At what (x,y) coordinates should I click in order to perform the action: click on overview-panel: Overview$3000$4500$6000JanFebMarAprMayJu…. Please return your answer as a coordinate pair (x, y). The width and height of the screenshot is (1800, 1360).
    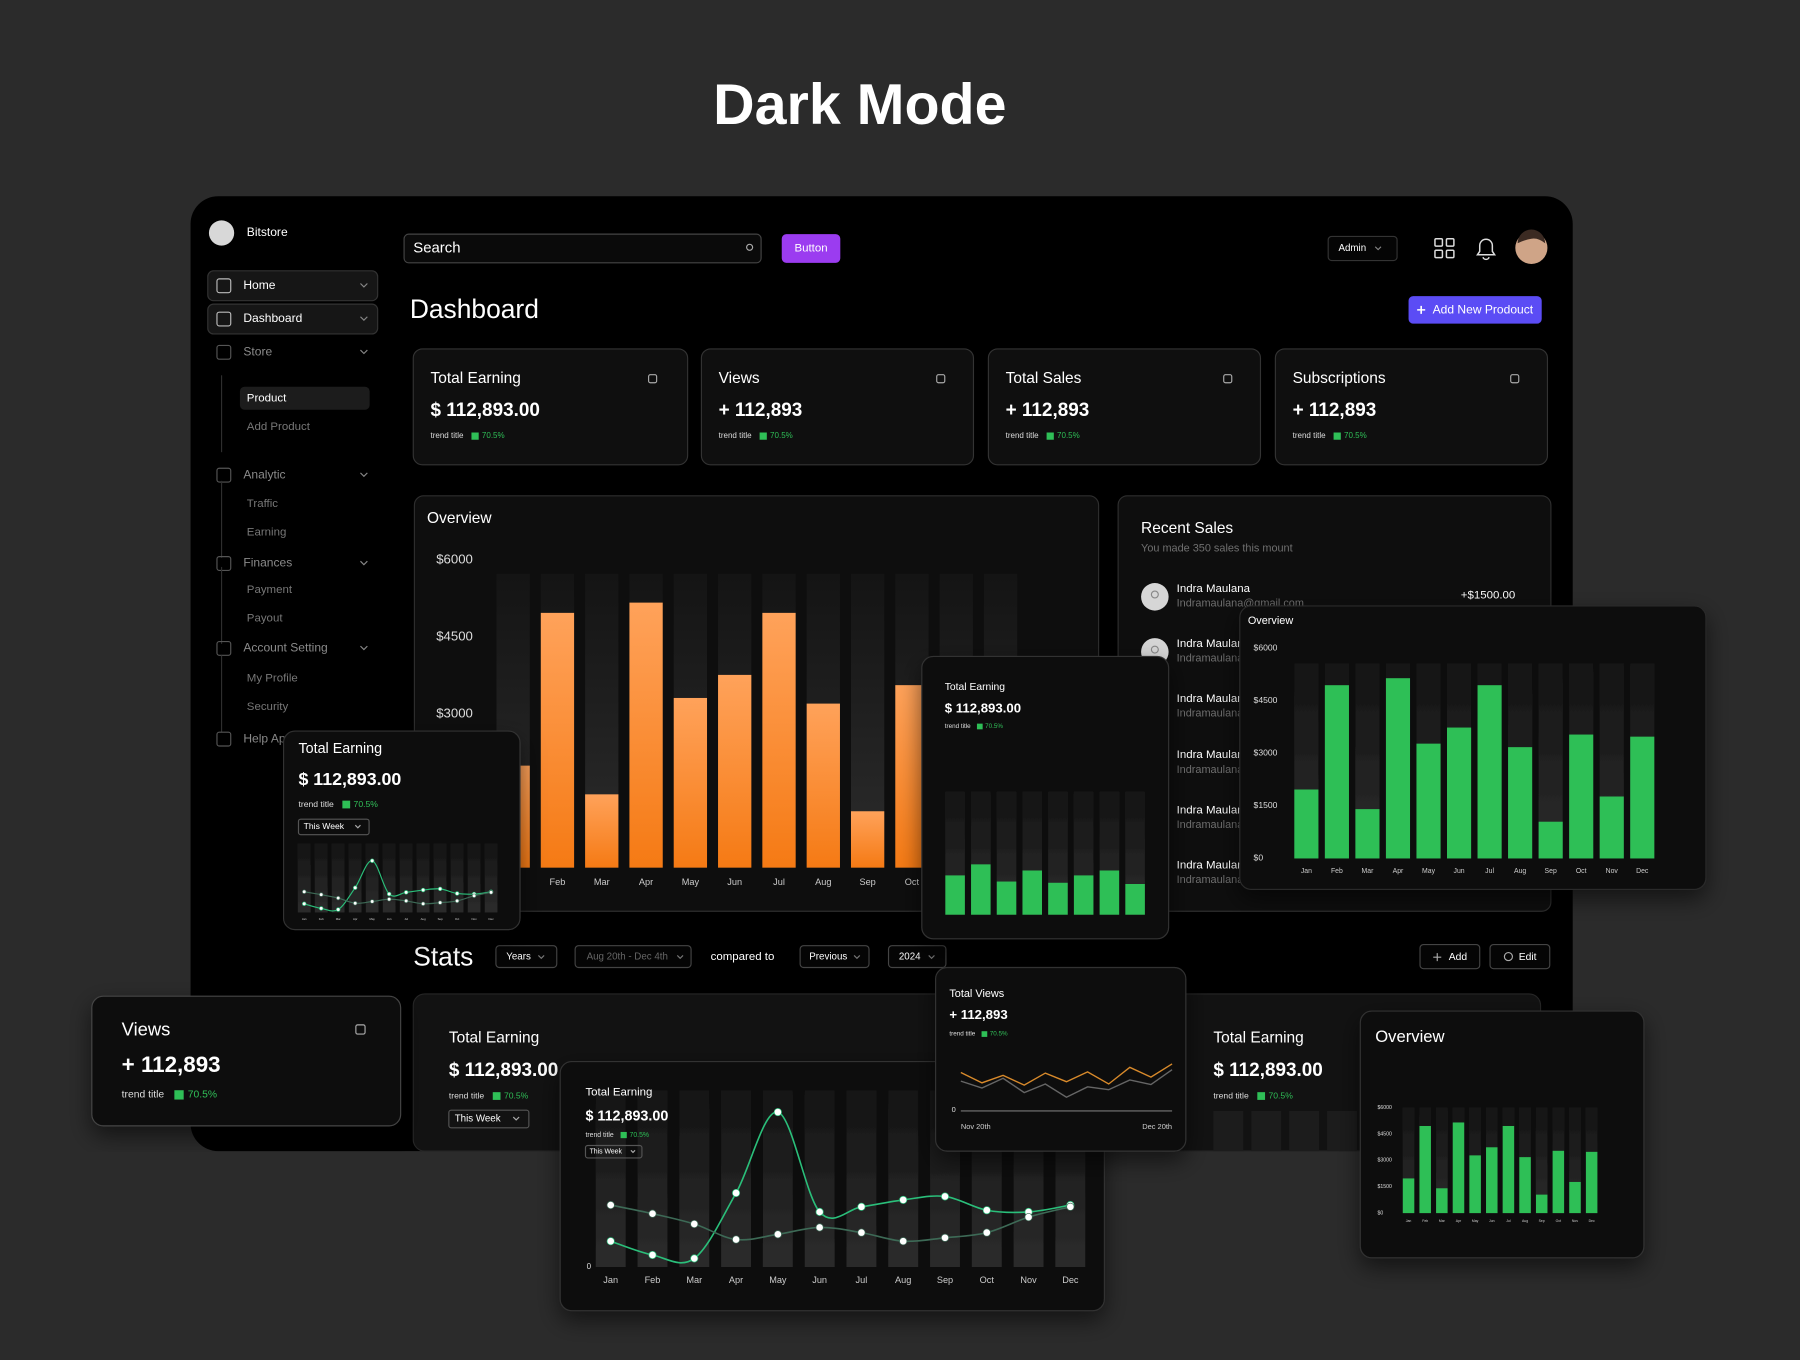
    Looking at the image, I should click on (756, 703).